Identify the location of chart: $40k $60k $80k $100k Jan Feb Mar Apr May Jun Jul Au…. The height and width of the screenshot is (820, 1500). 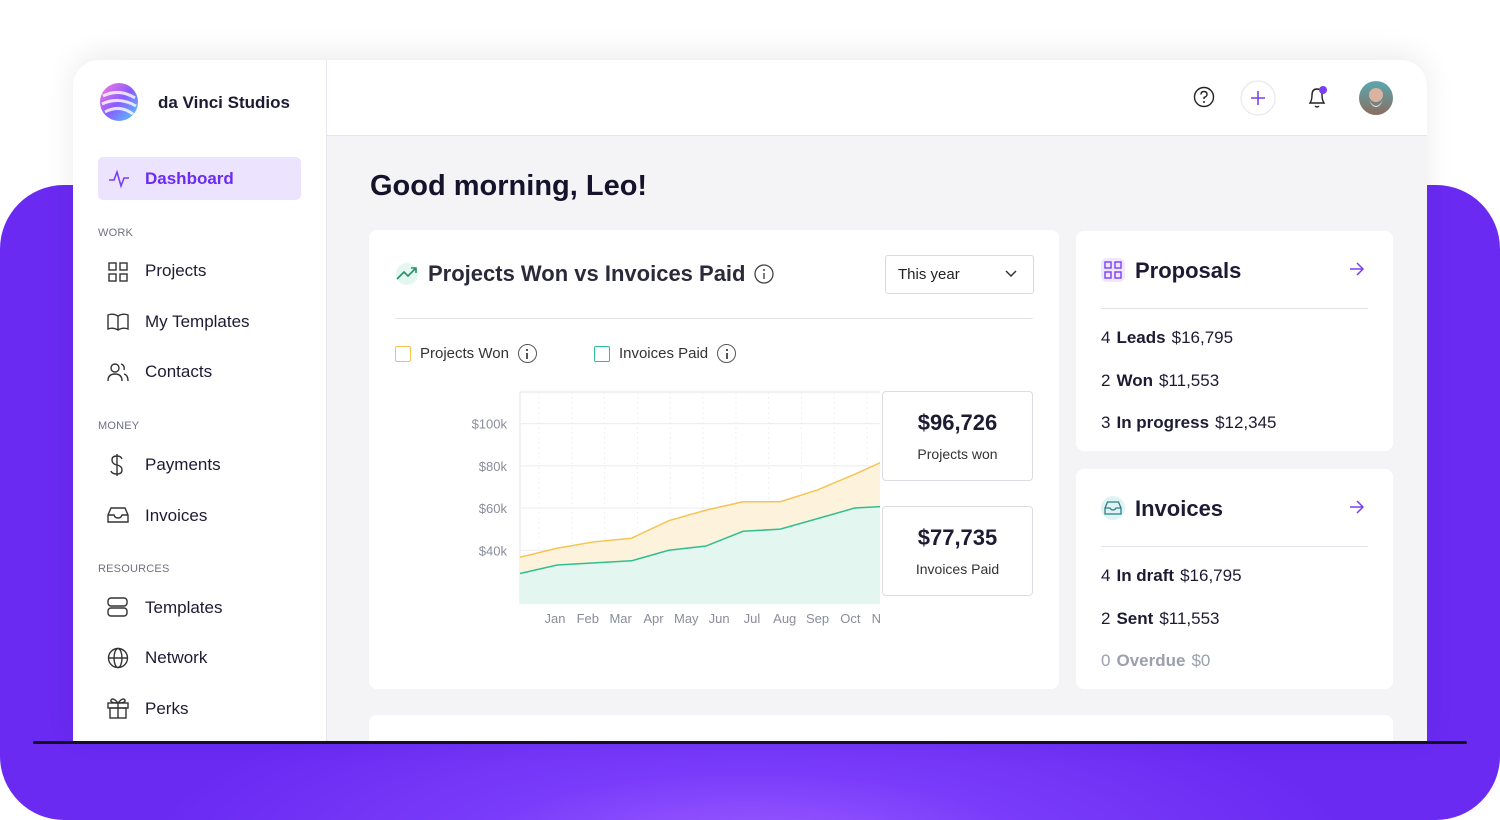
(676, 508).